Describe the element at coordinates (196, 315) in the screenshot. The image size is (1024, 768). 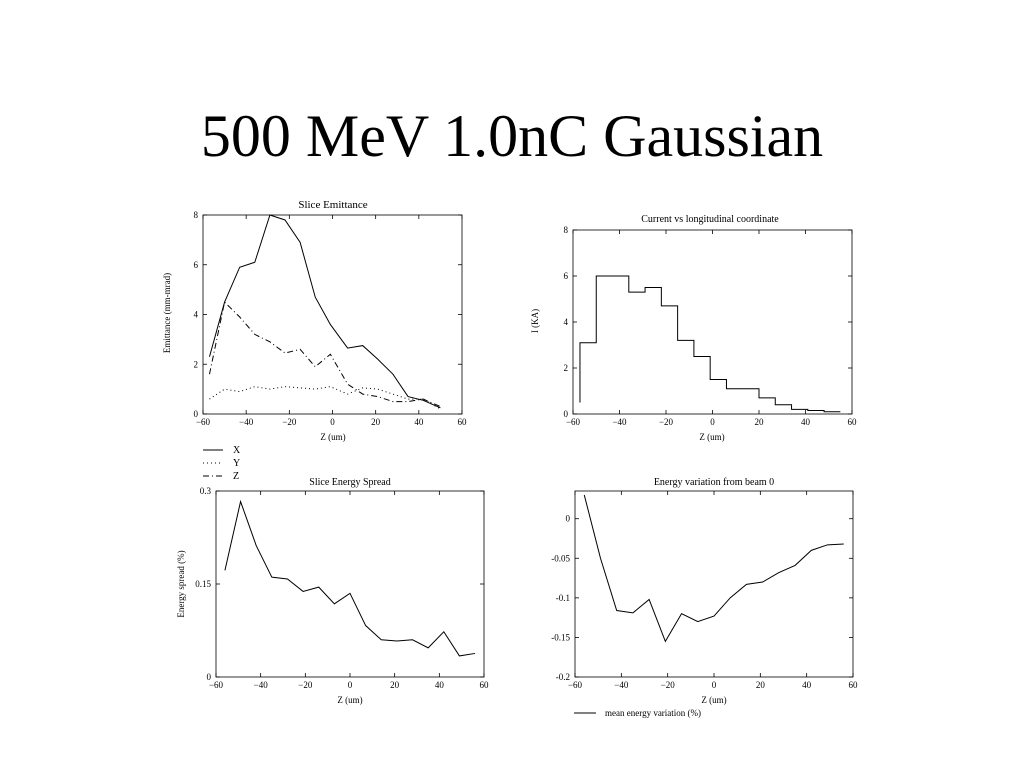
I see `emittance-y-tick-label: 4` at that location.